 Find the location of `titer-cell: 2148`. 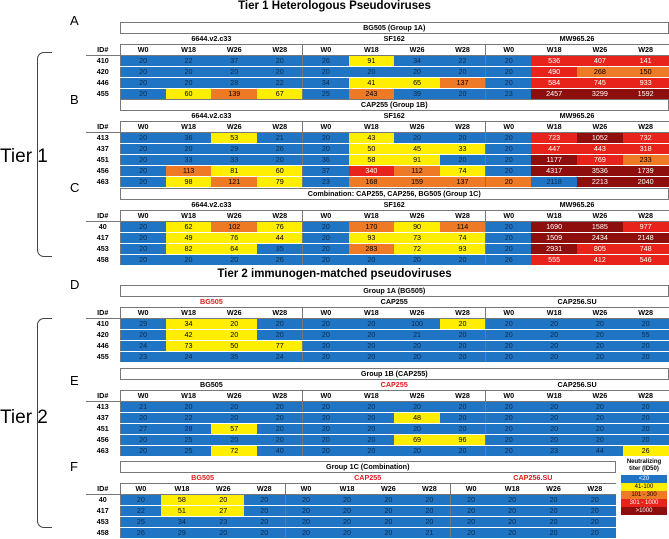

titer-cell: 2148 is located at coordinates (645, 238).